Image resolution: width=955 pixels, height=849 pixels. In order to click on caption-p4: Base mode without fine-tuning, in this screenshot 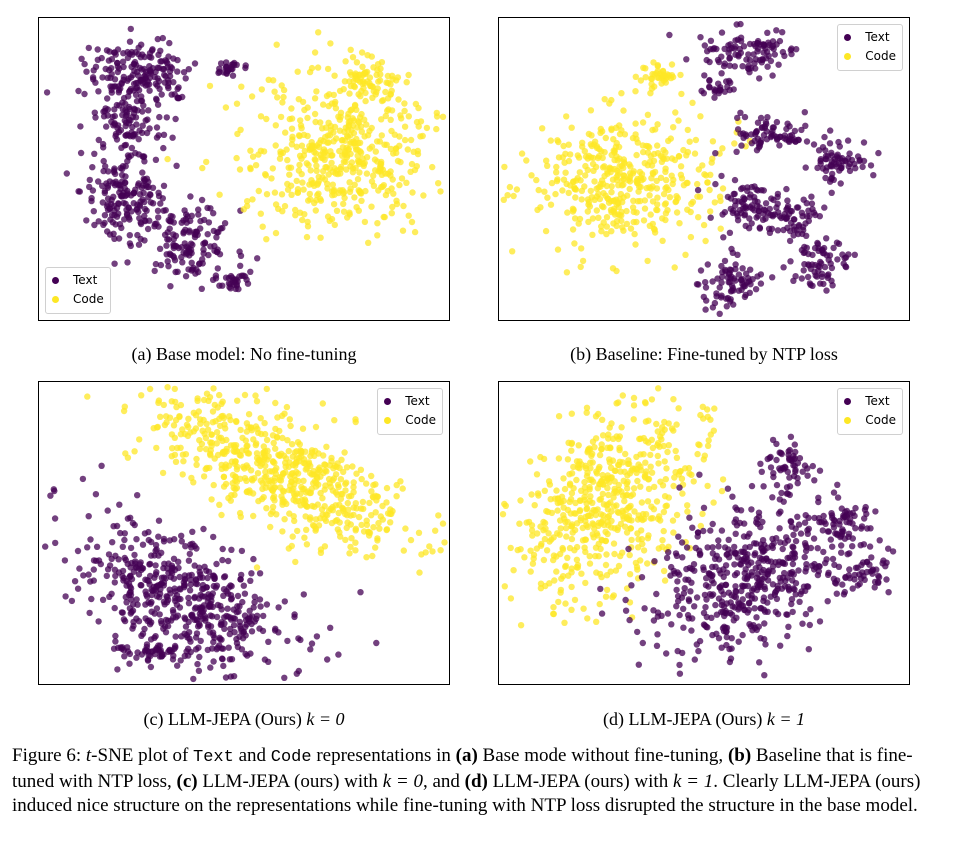, I will do `click(602, 755)`.